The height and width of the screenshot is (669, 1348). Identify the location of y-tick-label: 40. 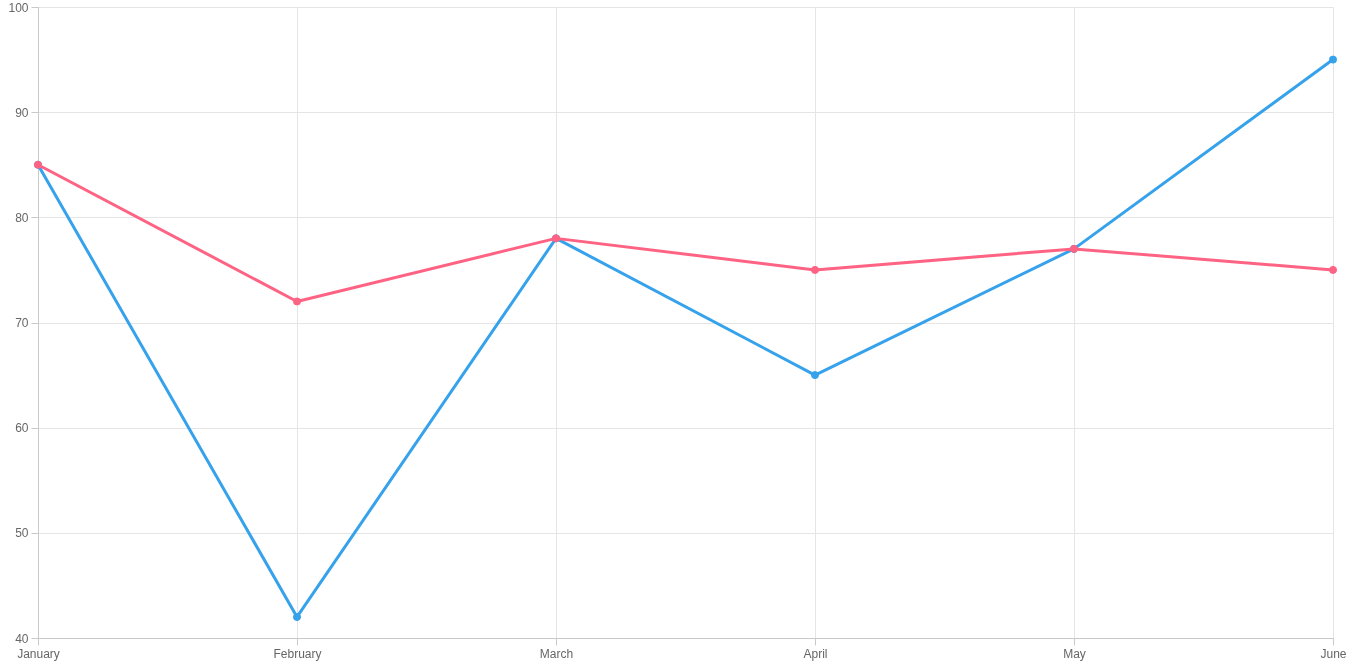
(22, 638).